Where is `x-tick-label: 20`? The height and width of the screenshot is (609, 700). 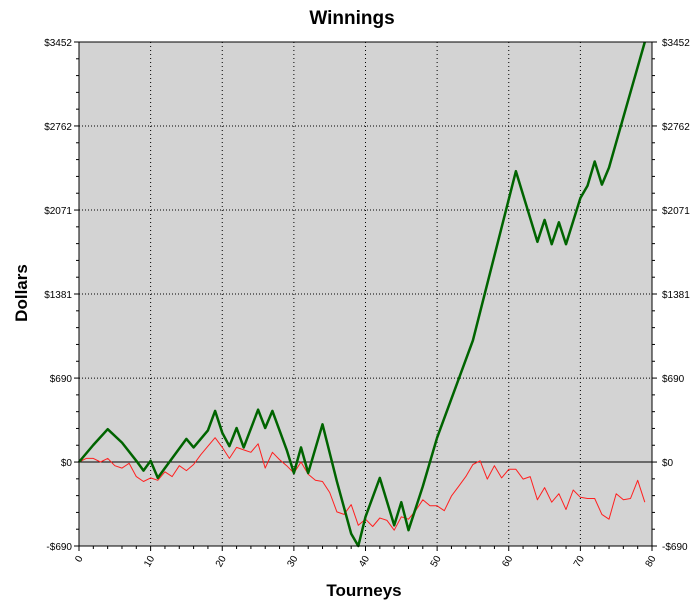
x-tick-label: 20 is located at coordinates (221, 562).